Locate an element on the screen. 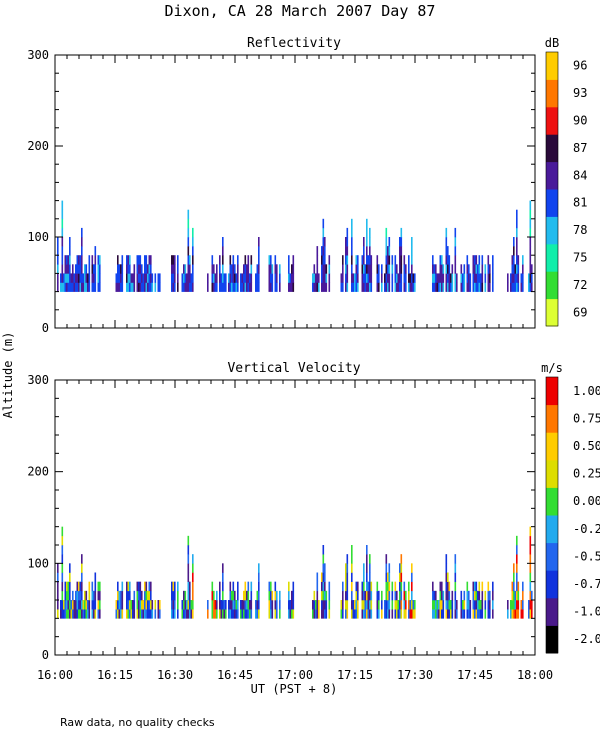 This screenshot has height=750, width=600. colorbar-label: 0.50 is located at coordinates (586, 446).